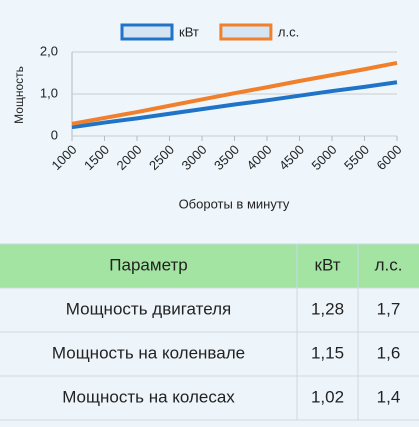 The image size is (419, 427). Describe the element at coordinates (258, 157) in the screenshot. I see `x-tick-label: 4000` at that location.